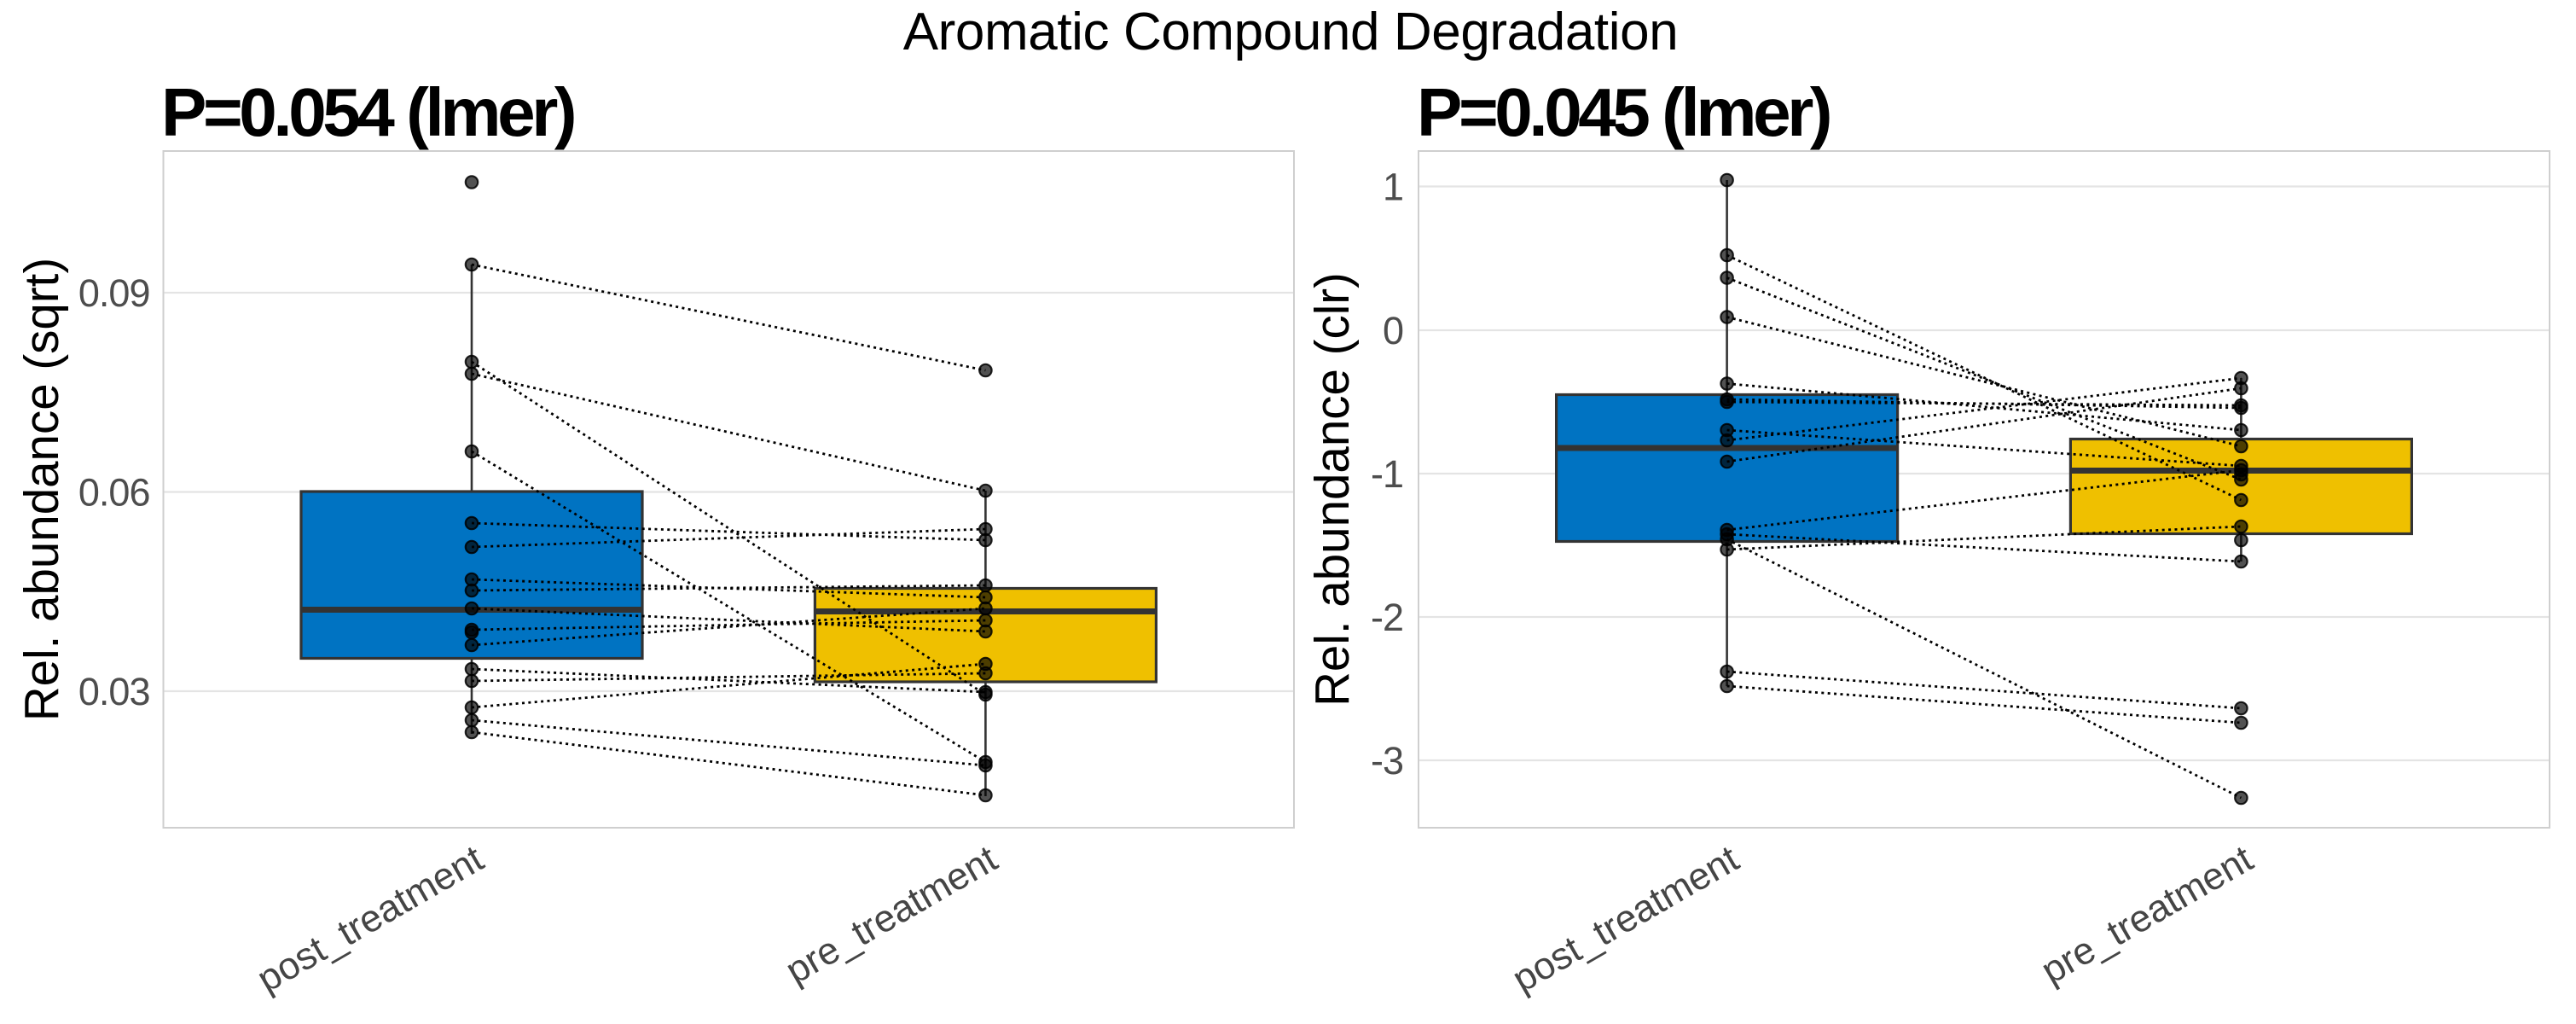 This screenshot has width=2576, height=1024. Describe the element at coordinates (41, 490) in the screenshot. I see `svg-text: Rel. abundance (sqrt)` at that location.